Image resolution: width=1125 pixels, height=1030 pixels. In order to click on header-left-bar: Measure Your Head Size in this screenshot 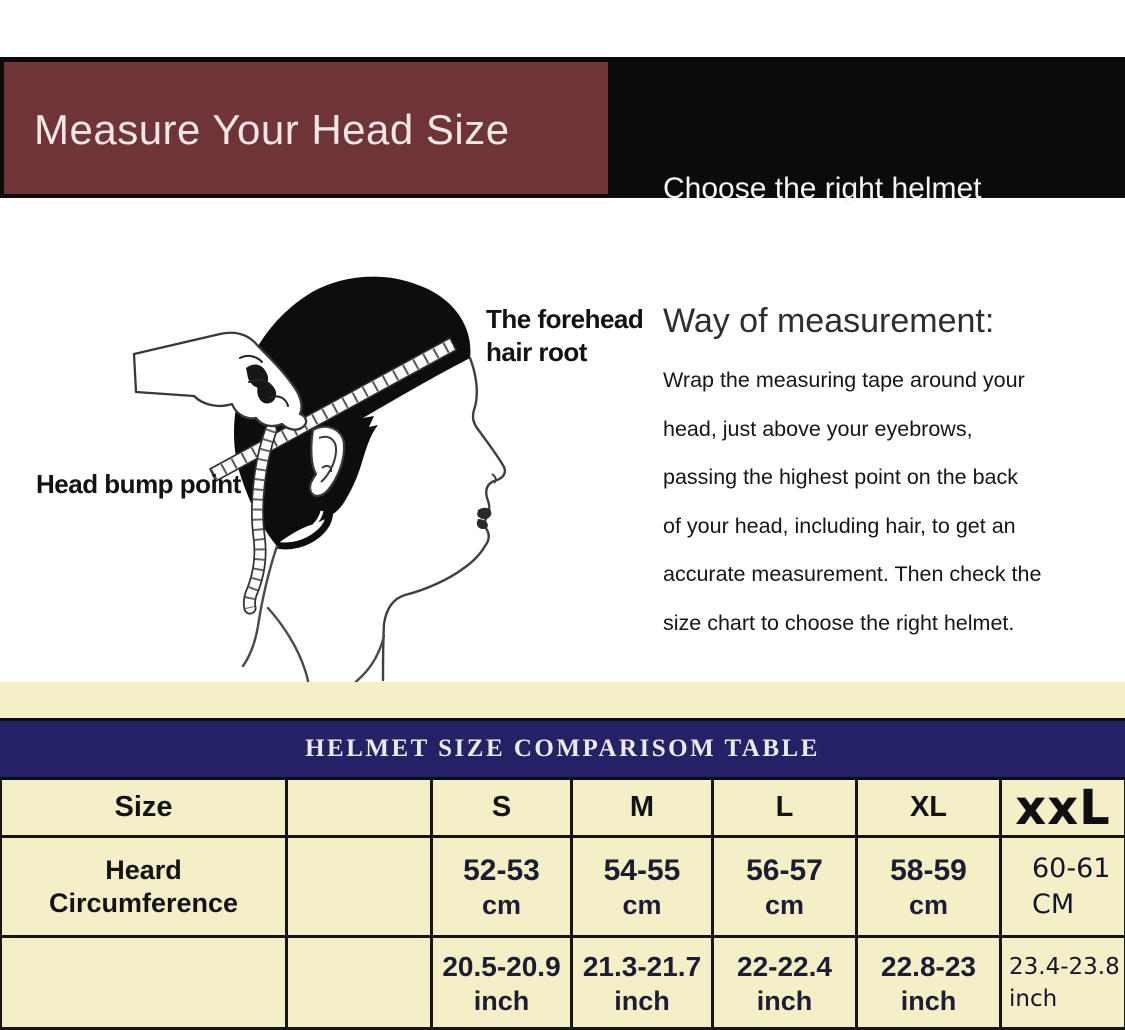, I will do `click(306, 128)`.